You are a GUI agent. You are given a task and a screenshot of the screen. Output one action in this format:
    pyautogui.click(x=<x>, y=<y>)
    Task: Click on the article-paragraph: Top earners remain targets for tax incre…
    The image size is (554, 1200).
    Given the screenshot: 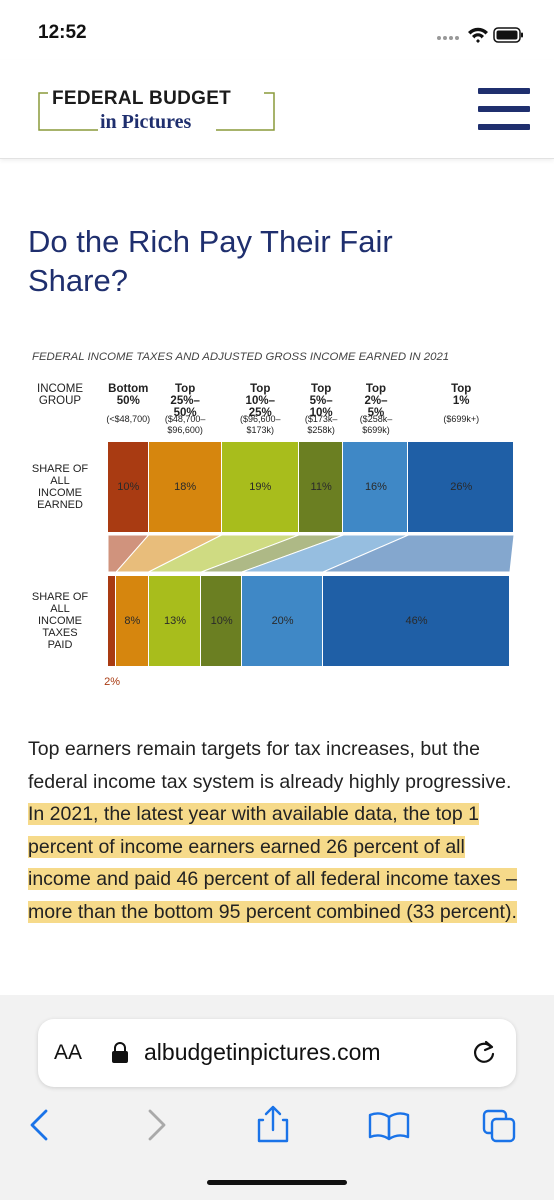 What is the action you would take?
    pyautogui.click(x=278, y=830)
    